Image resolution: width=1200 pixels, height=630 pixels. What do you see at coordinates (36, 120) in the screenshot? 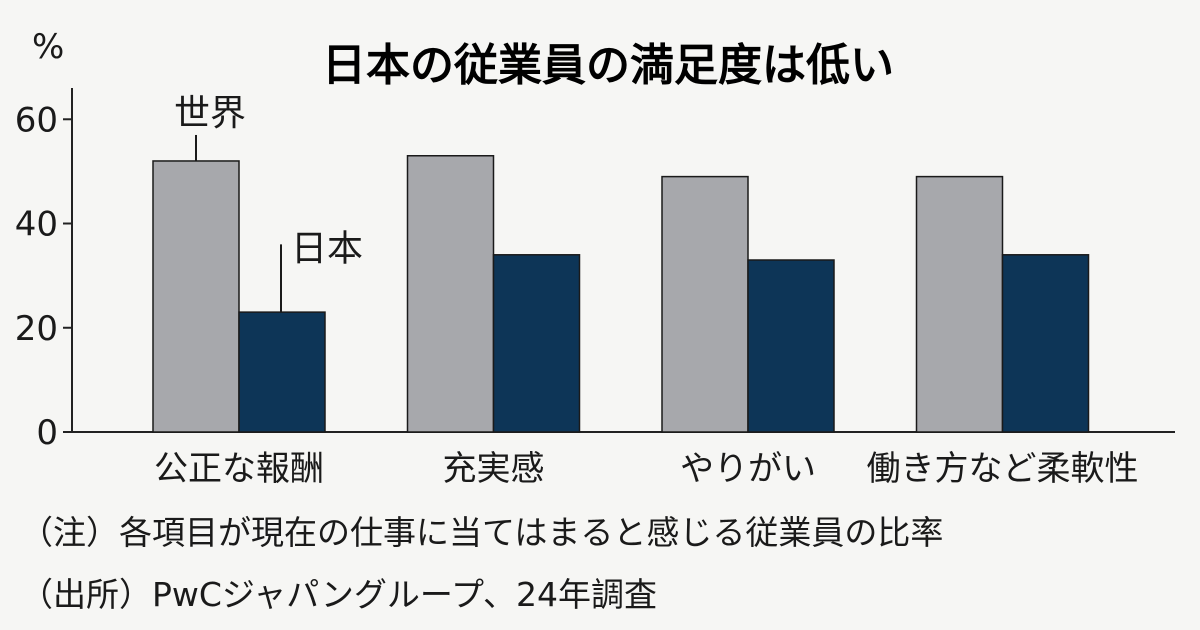
I see `y-tick-label: 60` at bounding box center [36, 120].